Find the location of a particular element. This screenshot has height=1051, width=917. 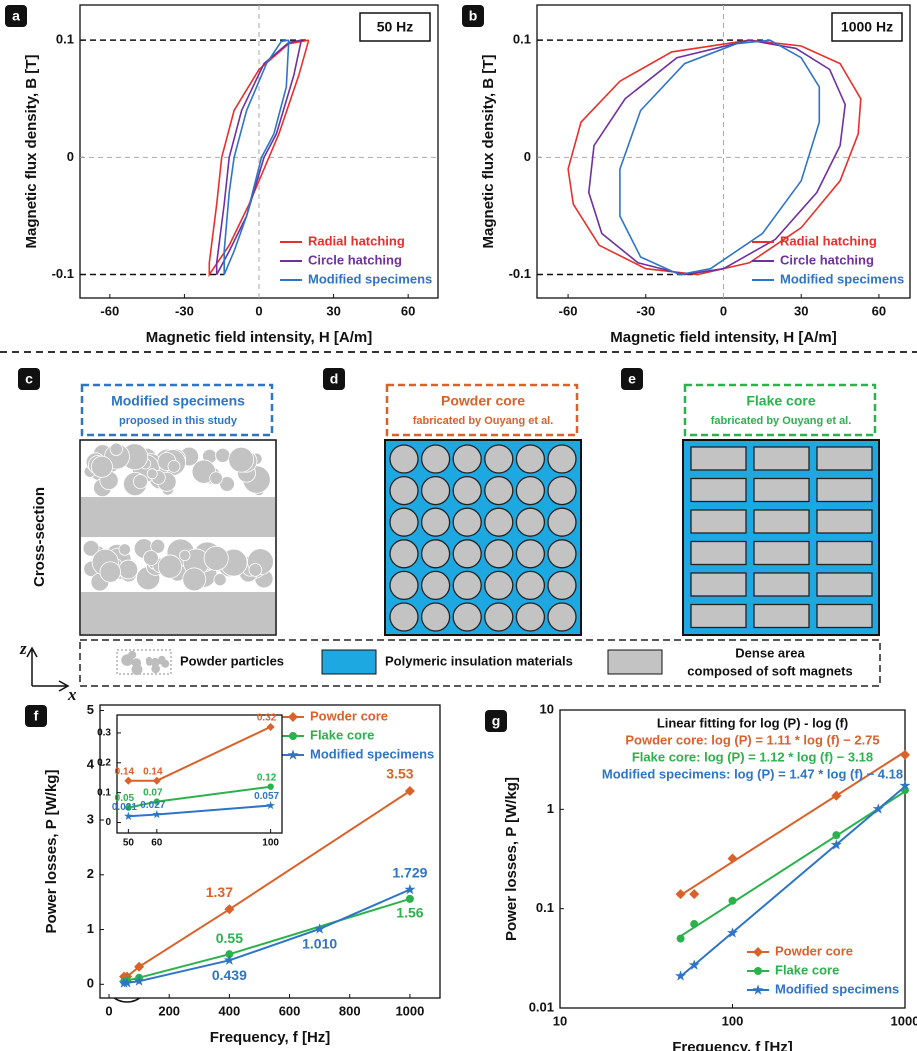

section is located at coordinates (483, 537).